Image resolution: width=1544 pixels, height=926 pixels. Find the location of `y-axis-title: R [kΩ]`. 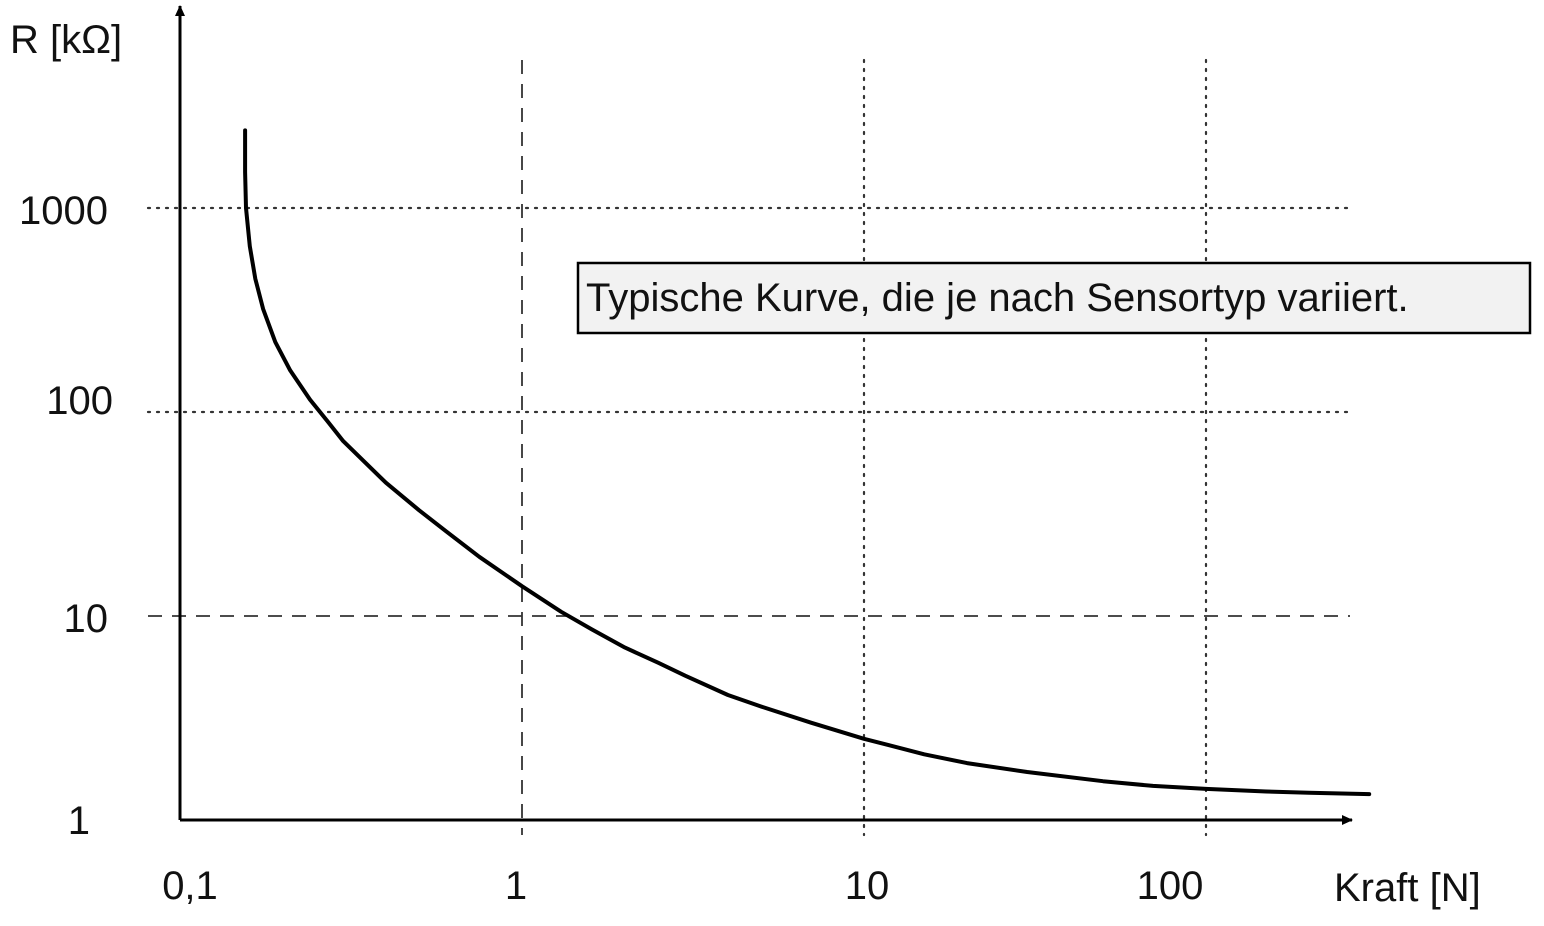

y-axis-title: R [kΩ] is located at coordinates (66, 40).